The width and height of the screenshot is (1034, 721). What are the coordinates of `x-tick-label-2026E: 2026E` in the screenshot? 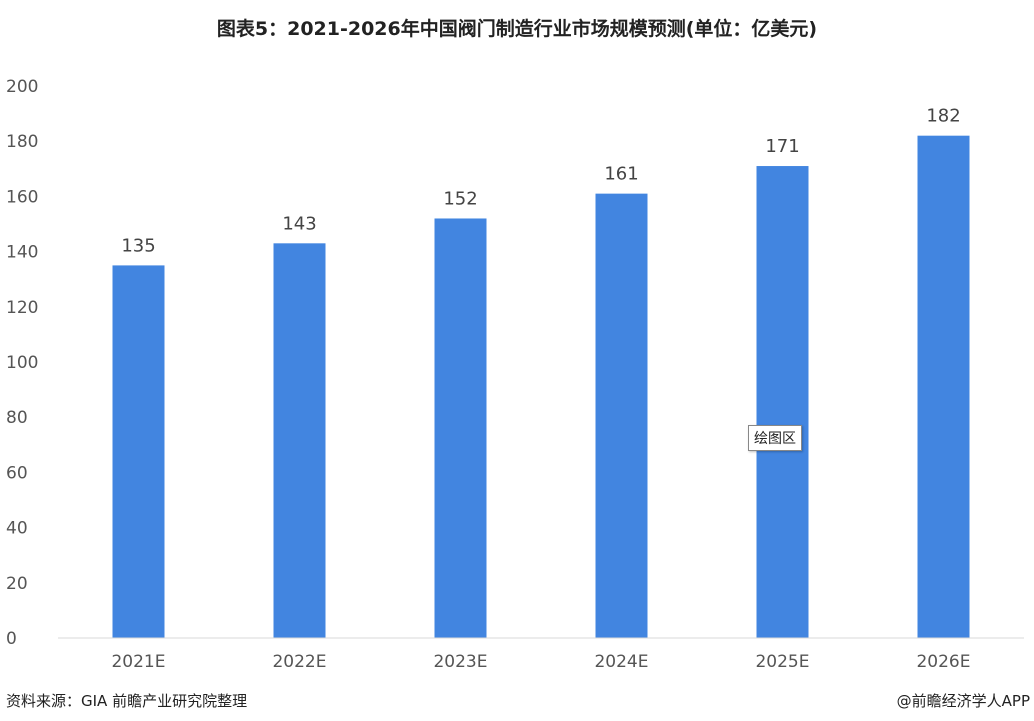 It's located at (943, 662).